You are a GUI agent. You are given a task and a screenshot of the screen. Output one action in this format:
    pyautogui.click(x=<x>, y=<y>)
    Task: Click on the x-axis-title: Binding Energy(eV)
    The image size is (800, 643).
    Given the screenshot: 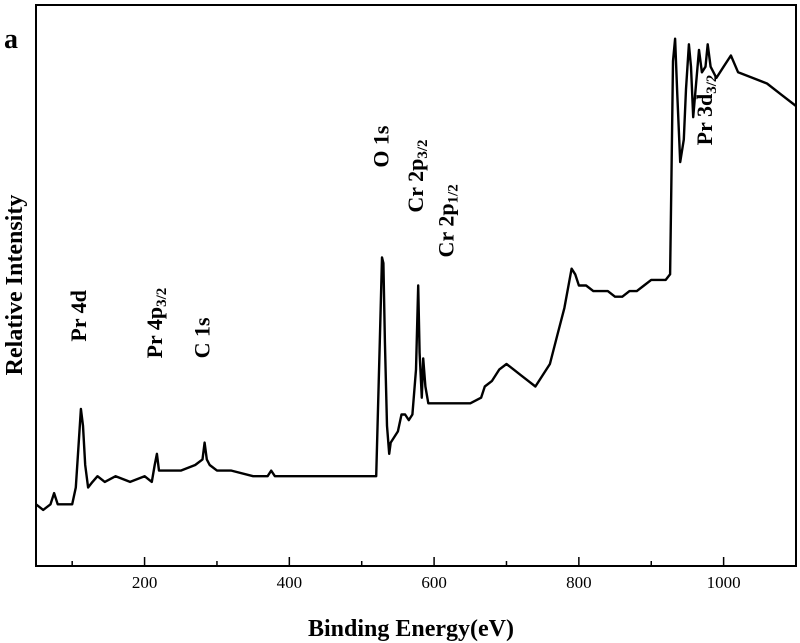 What is the action you would take?
    pyautogui.click(x=411, y=629)
    